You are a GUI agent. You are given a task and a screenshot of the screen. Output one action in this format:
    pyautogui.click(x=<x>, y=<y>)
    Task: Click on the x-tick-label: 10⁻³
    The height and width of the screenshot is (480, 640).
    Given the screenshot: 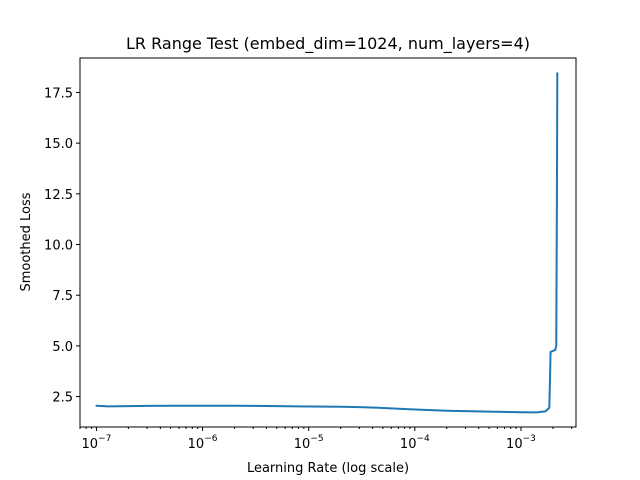 What is the action you would take?
    pyautogui.click(x=521, y=443)
    